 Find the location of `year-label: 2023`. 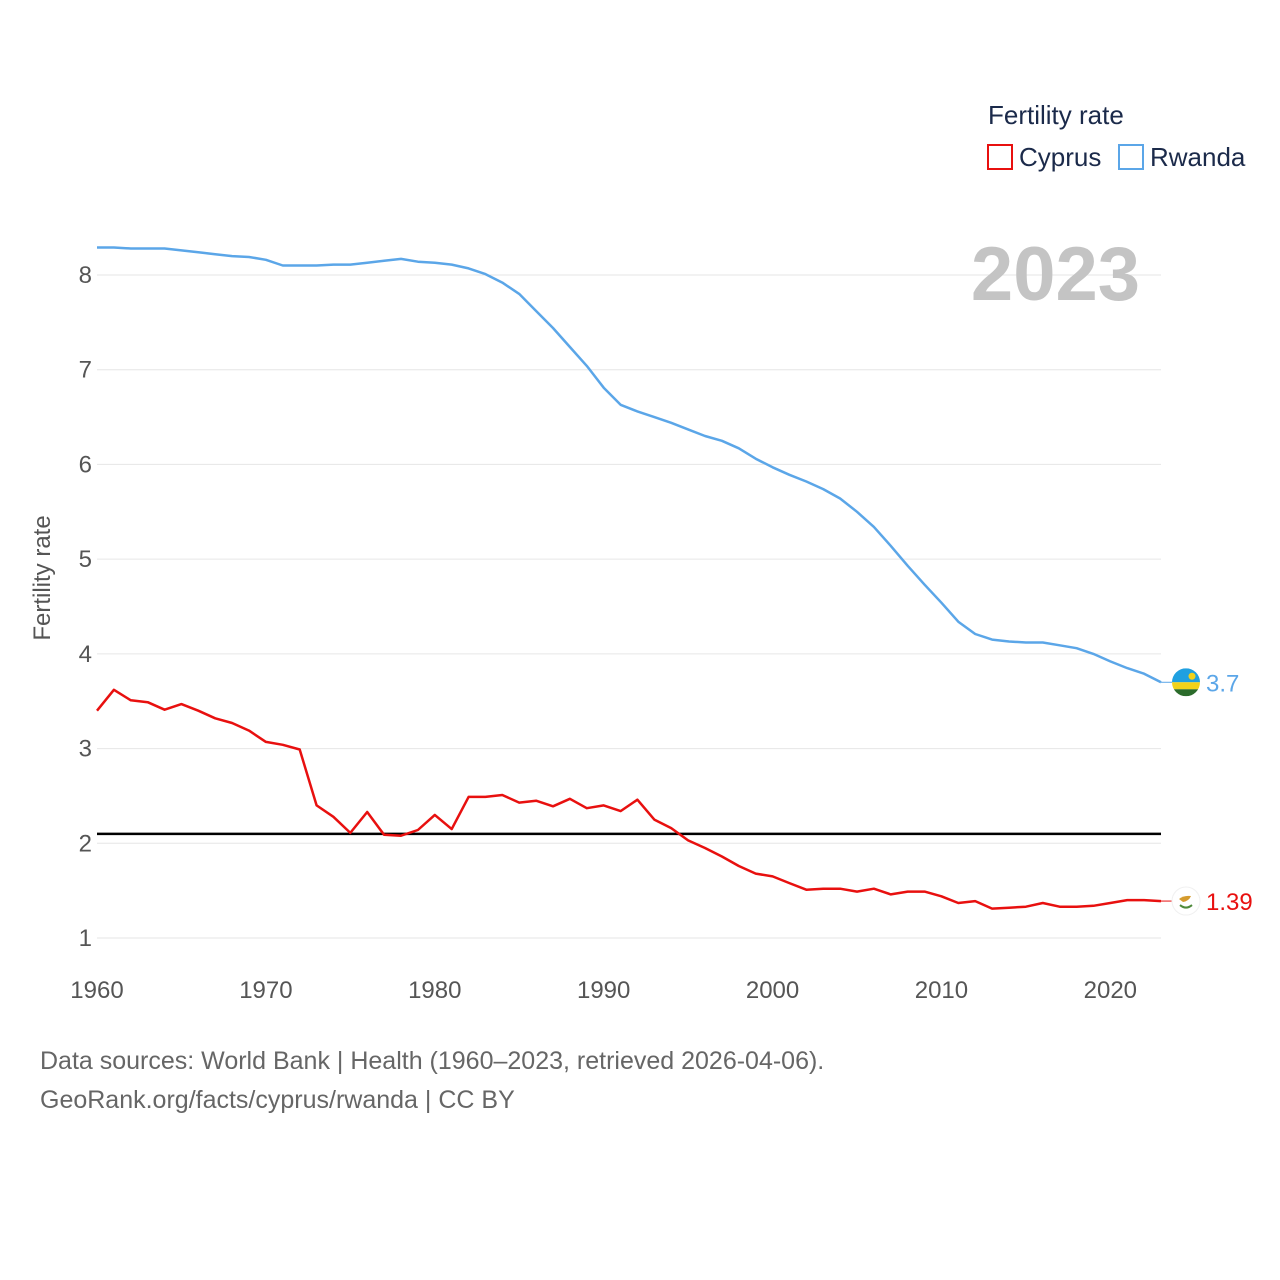

year-label: 2023 is located at coordinates (1055, 274).